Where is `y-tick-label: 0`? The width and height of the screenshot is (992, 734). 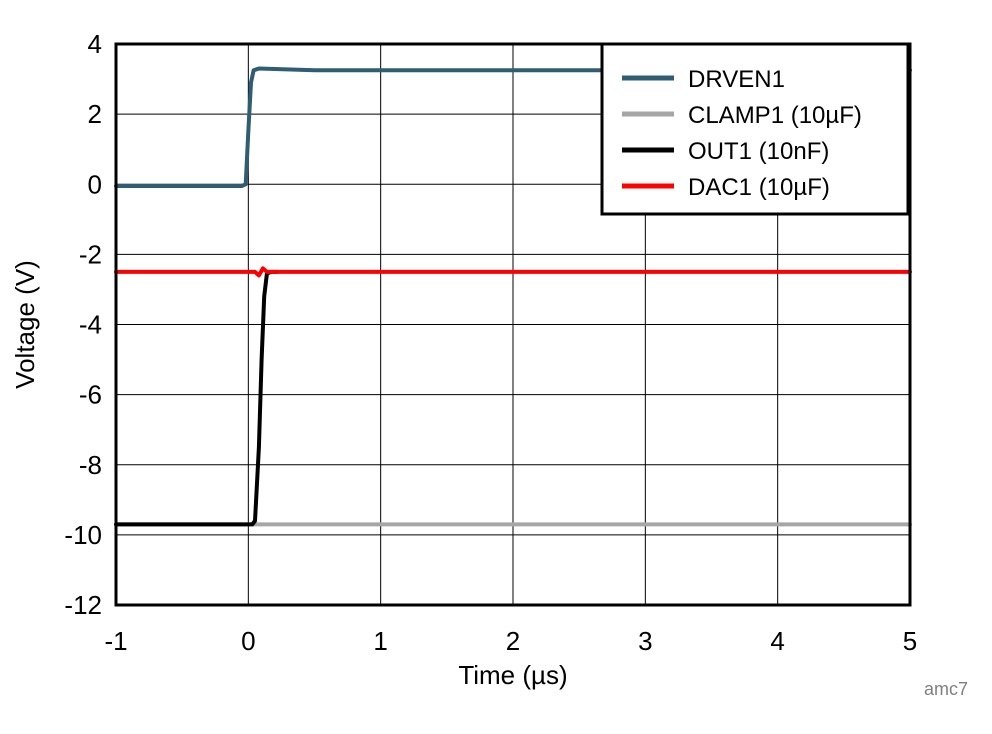
y-tick-label: 0 is located at coordinates (95, 184).